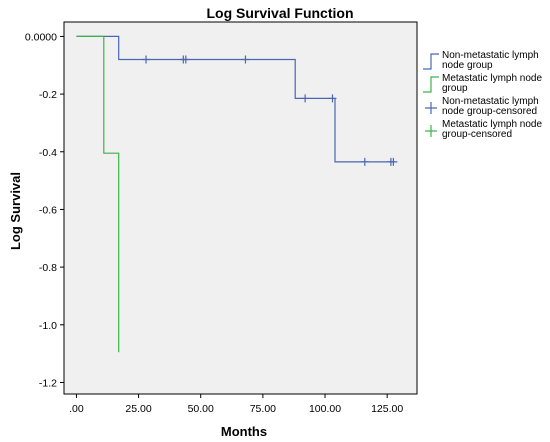 Image resolution: width=550 pixels, height=442 pixels. What do you see at coordinates (455, 88) in the screenshot?
I see `legend-label: group` at bounding box center [455, 88].